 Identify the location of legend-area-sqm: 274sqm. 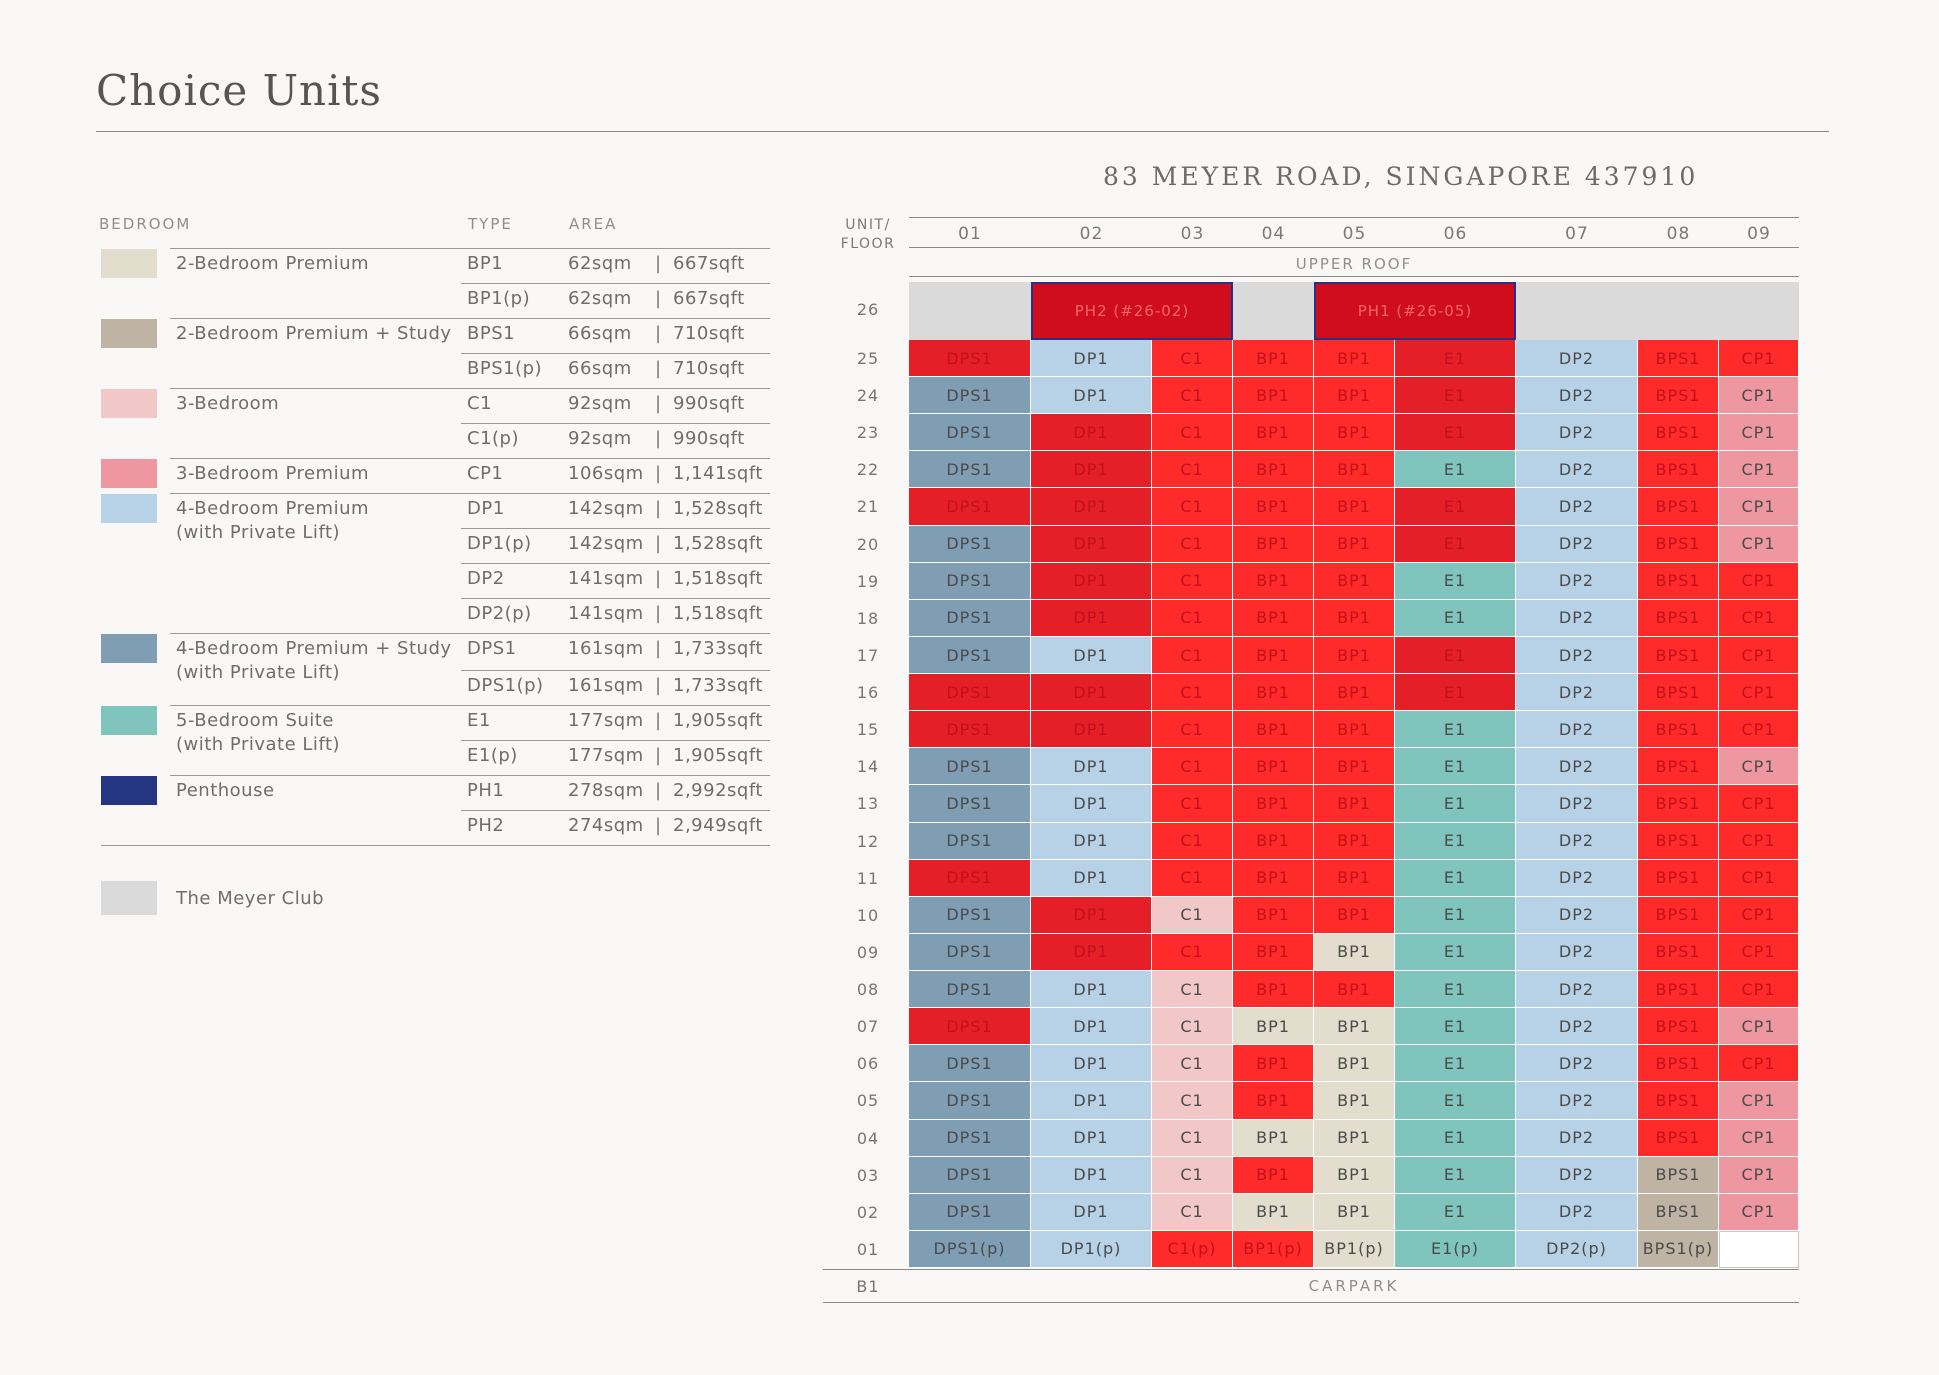
(606, 825).